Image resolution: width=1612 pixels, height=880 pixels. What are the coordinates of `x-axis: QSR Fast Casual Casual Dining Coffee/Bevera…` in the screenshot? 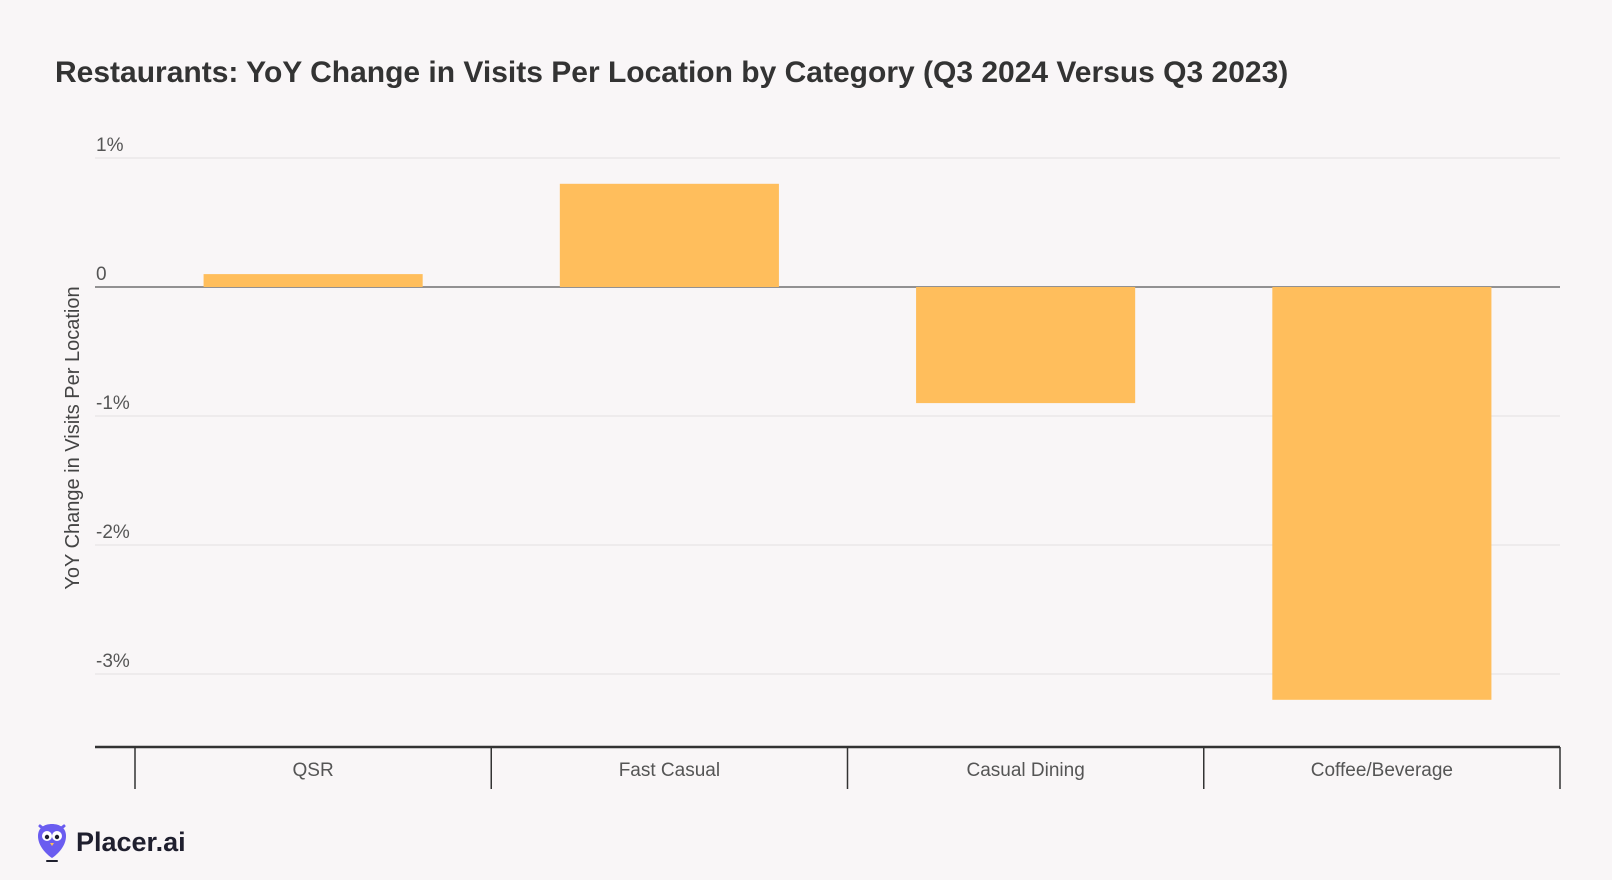 It's located at (828, 767).